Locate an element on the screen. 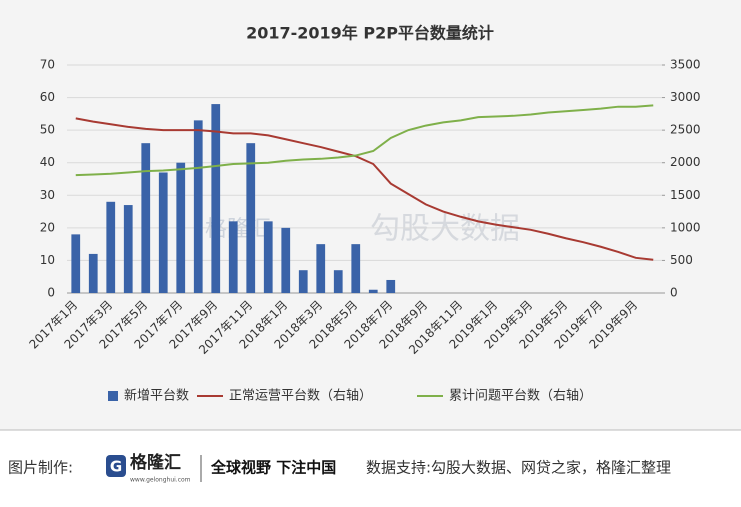  footer-source: 数据支持:勾股大数据、网贷之家，格隆汇整理 is located at coordinates (518, 468).